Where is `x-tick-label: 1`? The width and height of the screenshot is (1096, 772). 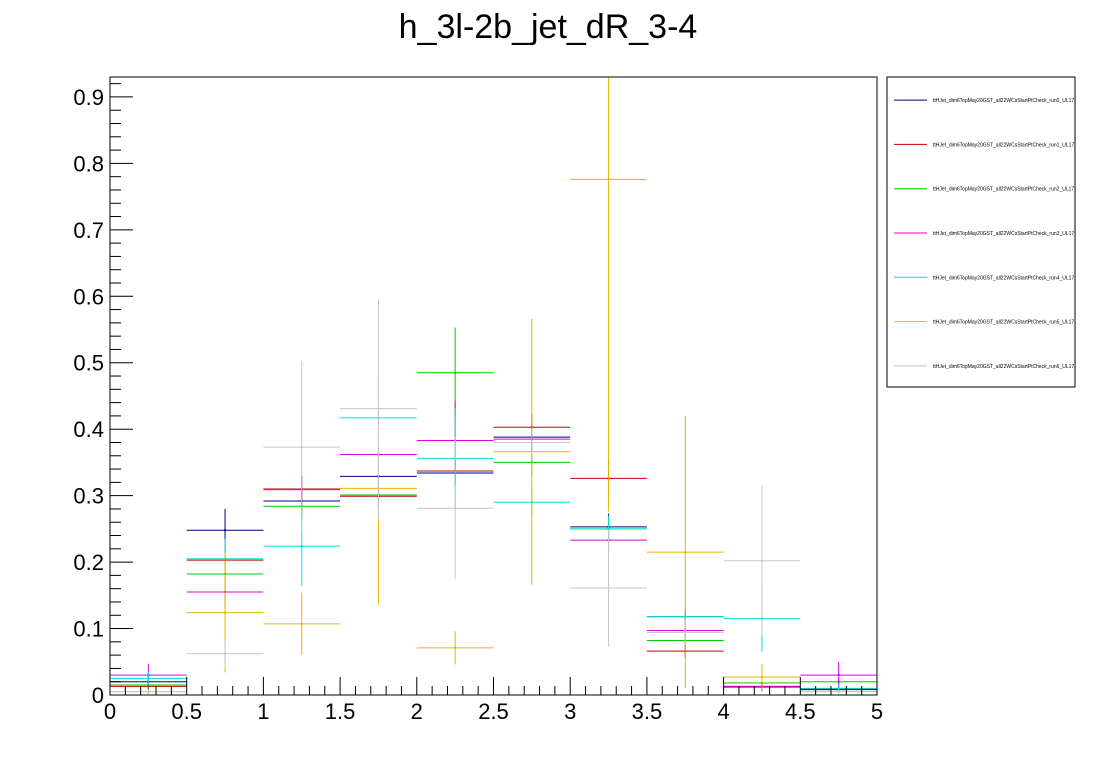 x-tick-label: 1 is located at coordinates (263, 711).